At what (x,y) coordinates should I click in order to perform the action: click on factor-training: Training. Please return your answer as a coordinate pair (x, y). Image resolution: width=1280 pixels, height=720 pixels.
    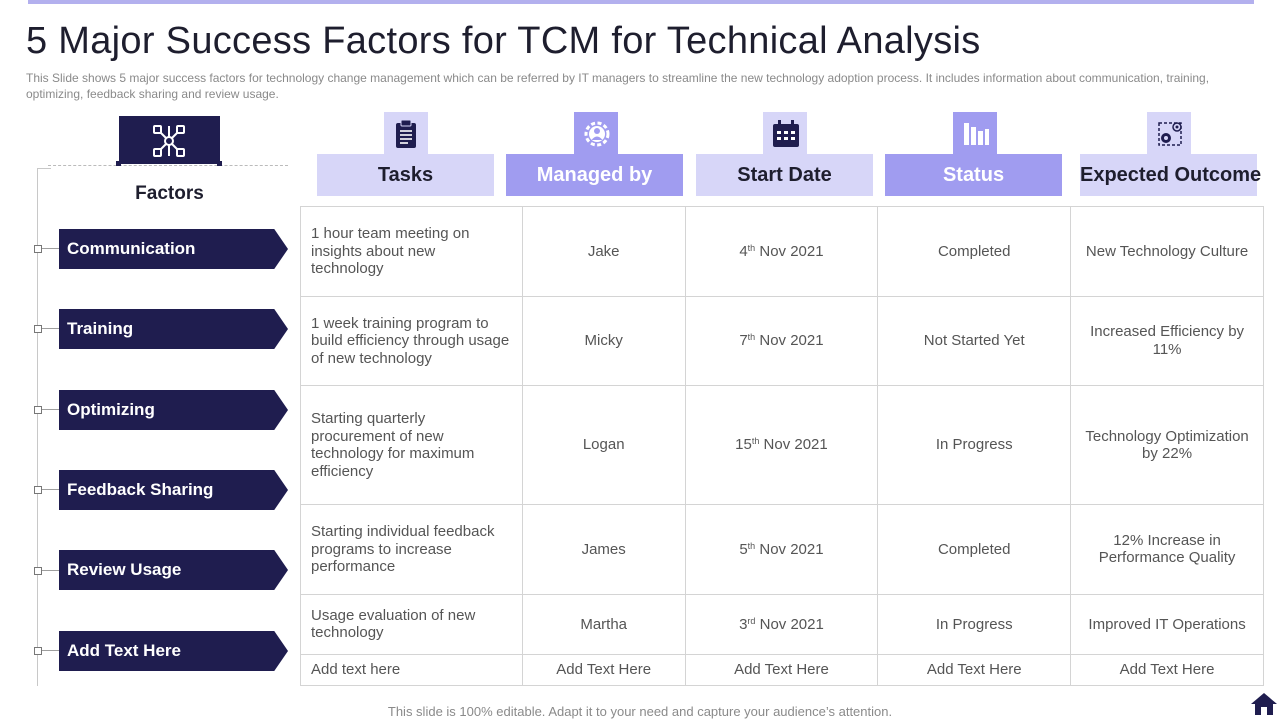
    Looking at the image, I should click on (173, 329).